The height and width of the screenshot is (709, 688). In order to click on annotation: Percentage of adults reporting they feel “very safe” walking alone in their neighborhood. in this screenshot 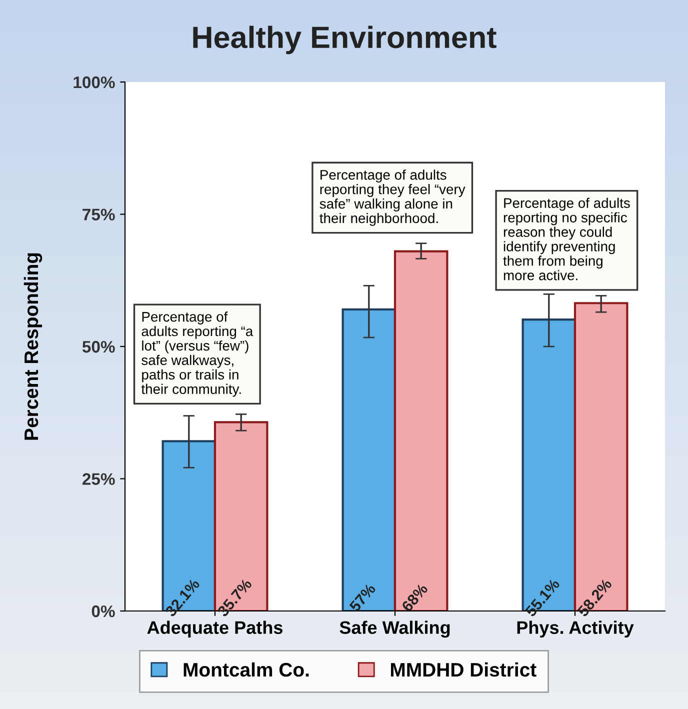, I will do `click(393, 198)`.